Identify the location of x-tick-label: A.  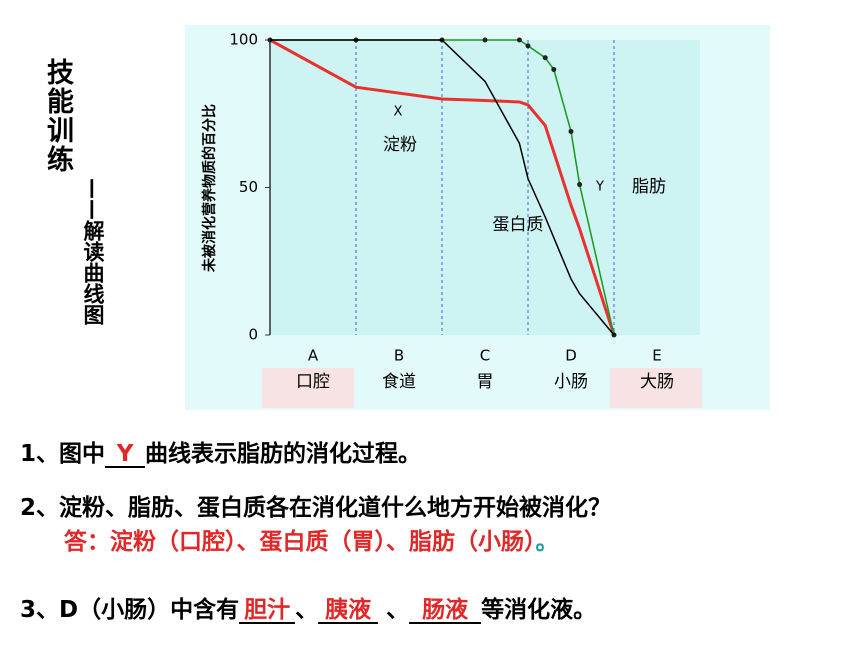
(313, 356).